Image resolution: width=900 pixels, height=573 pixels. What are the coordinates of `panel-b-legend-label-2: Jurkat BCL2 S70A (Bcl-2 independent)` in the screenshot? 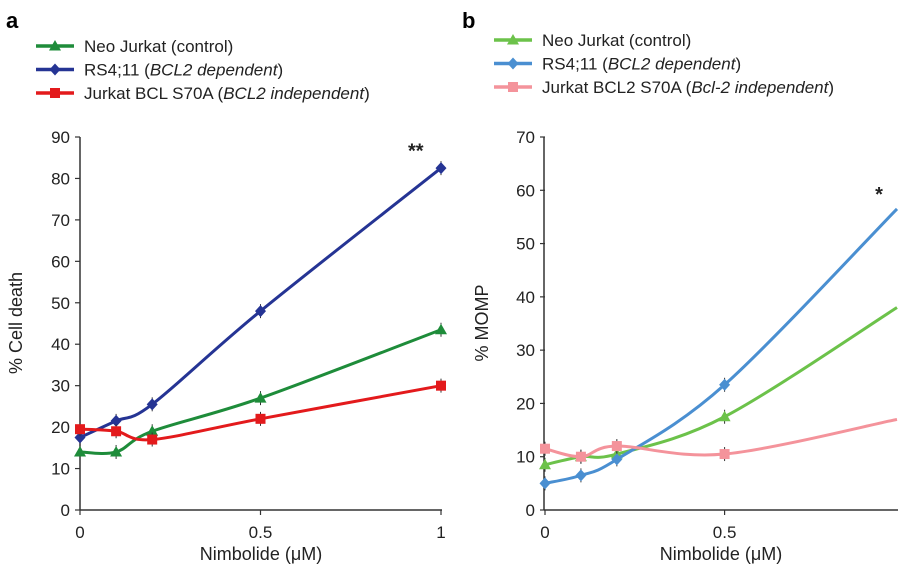 It's located at (688, 87).